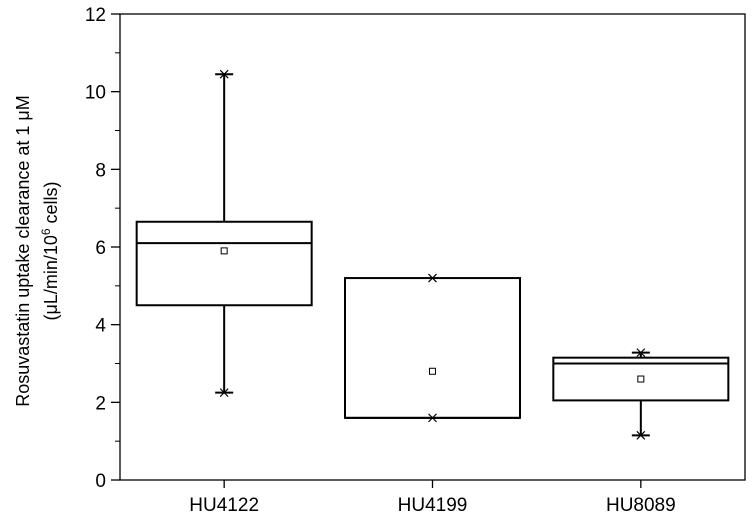 The height and width of the screenshot is (526, 755). I want to click on x-tick-label: HU4122, so click(224, 505).